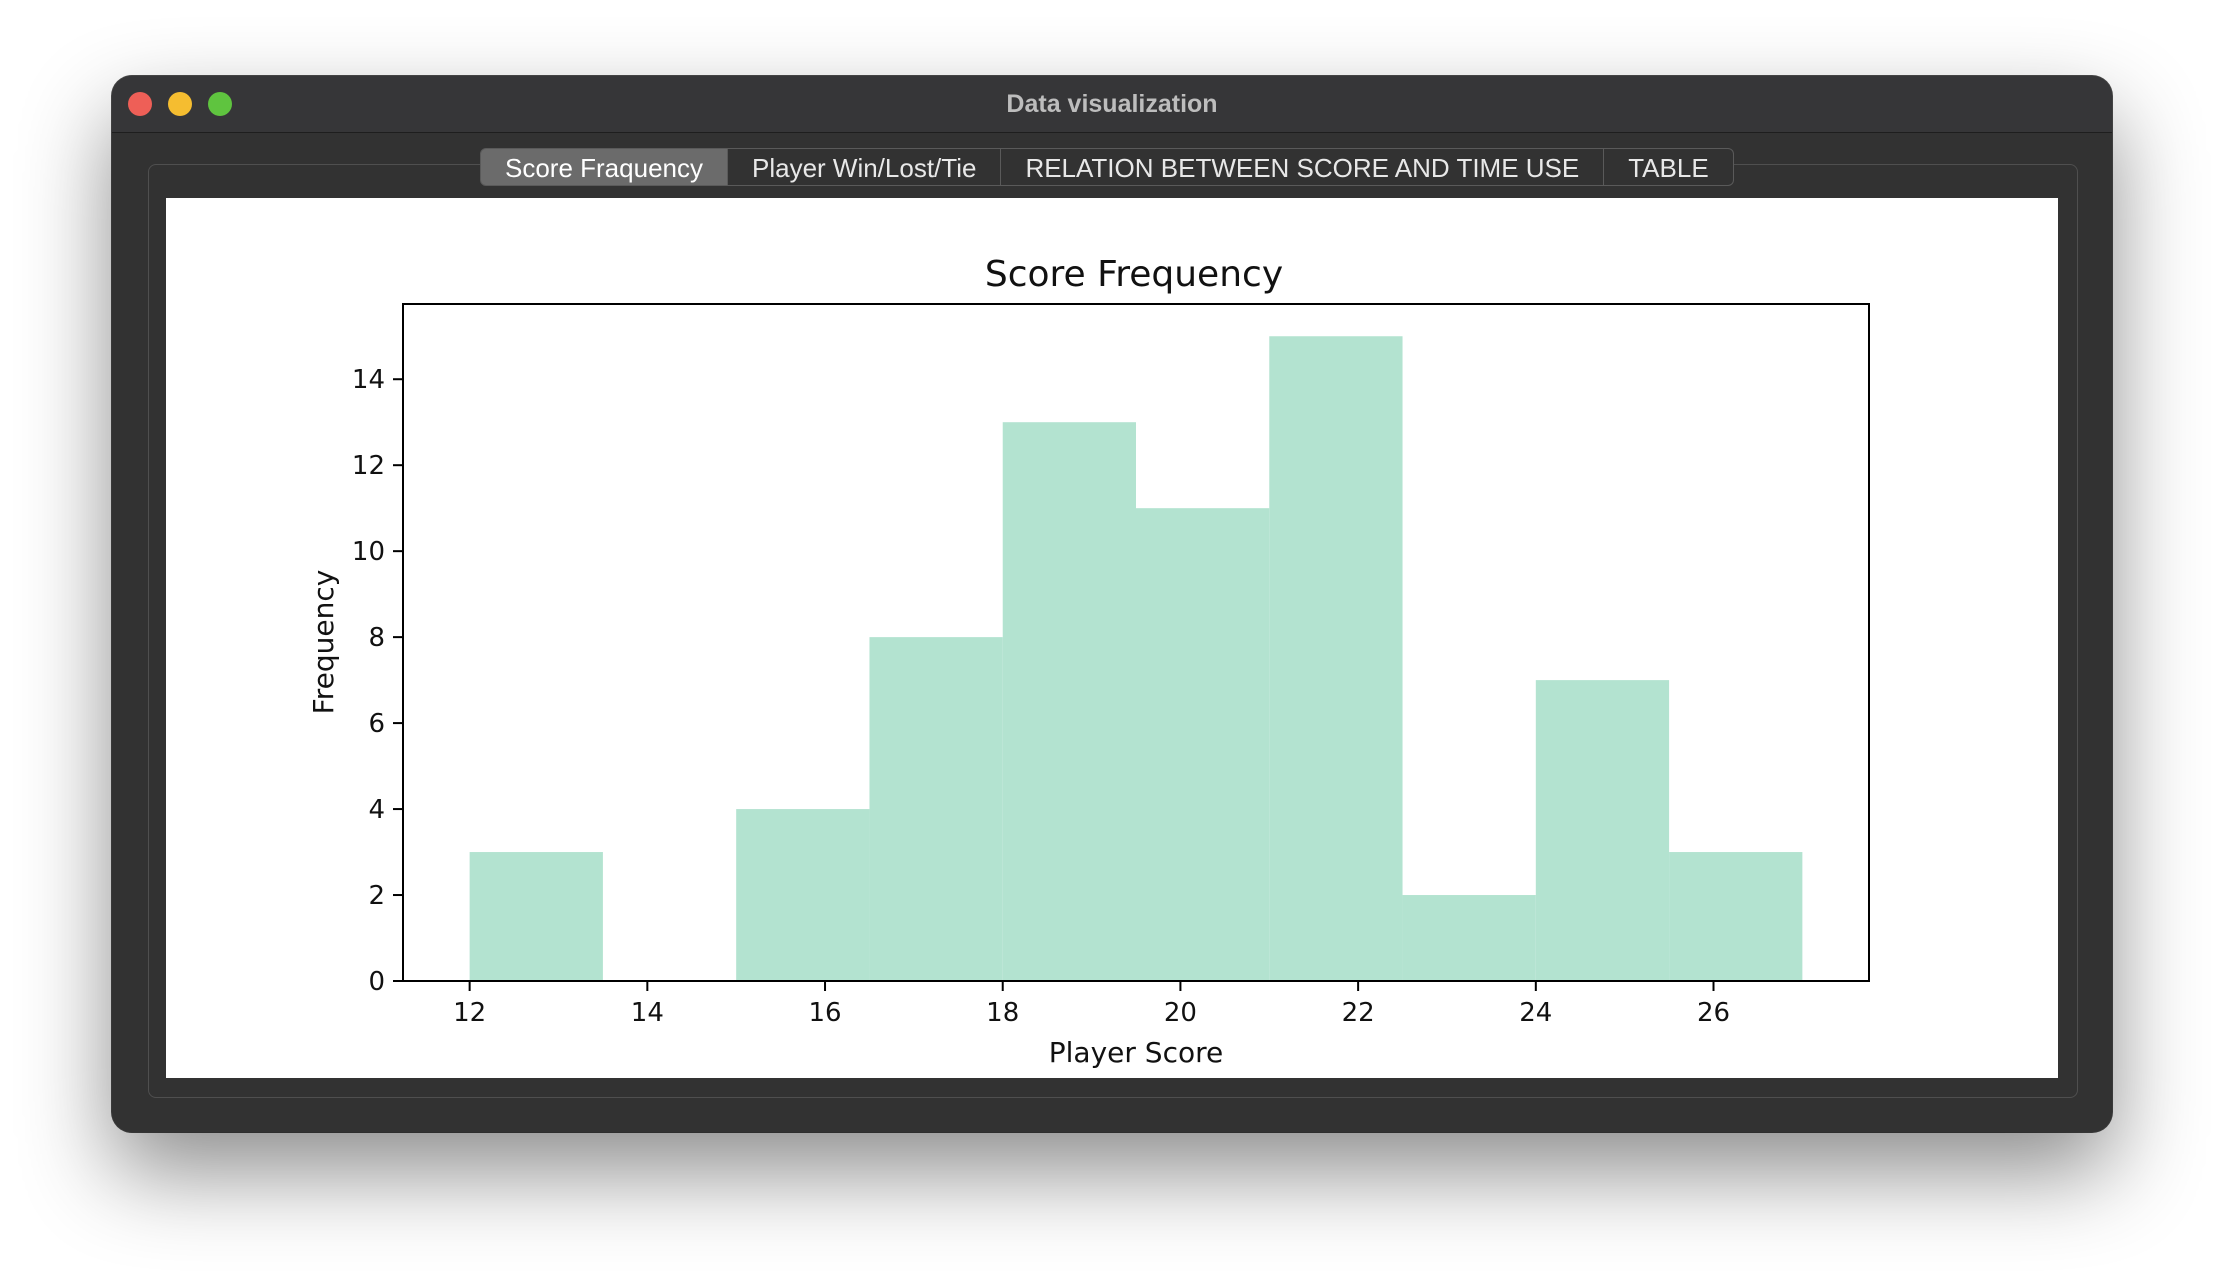 This screenshot has height=1280, width=2224. I want to click on x-tick-label: 12, so click(469, 1013).